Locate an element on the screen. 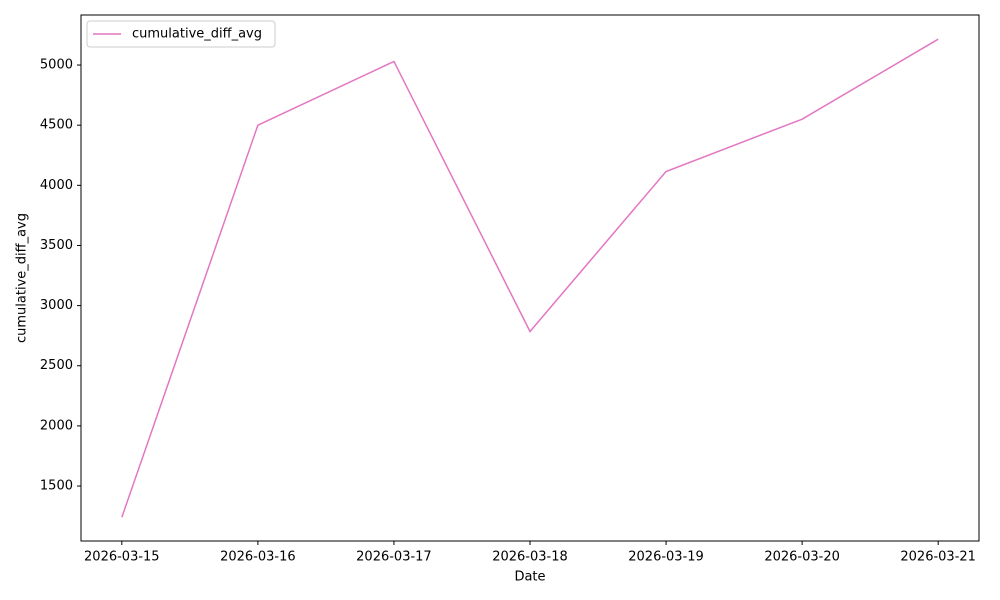 The image size is (1000, 600). x-axis-label: Date is located at coordinates (529, 577).